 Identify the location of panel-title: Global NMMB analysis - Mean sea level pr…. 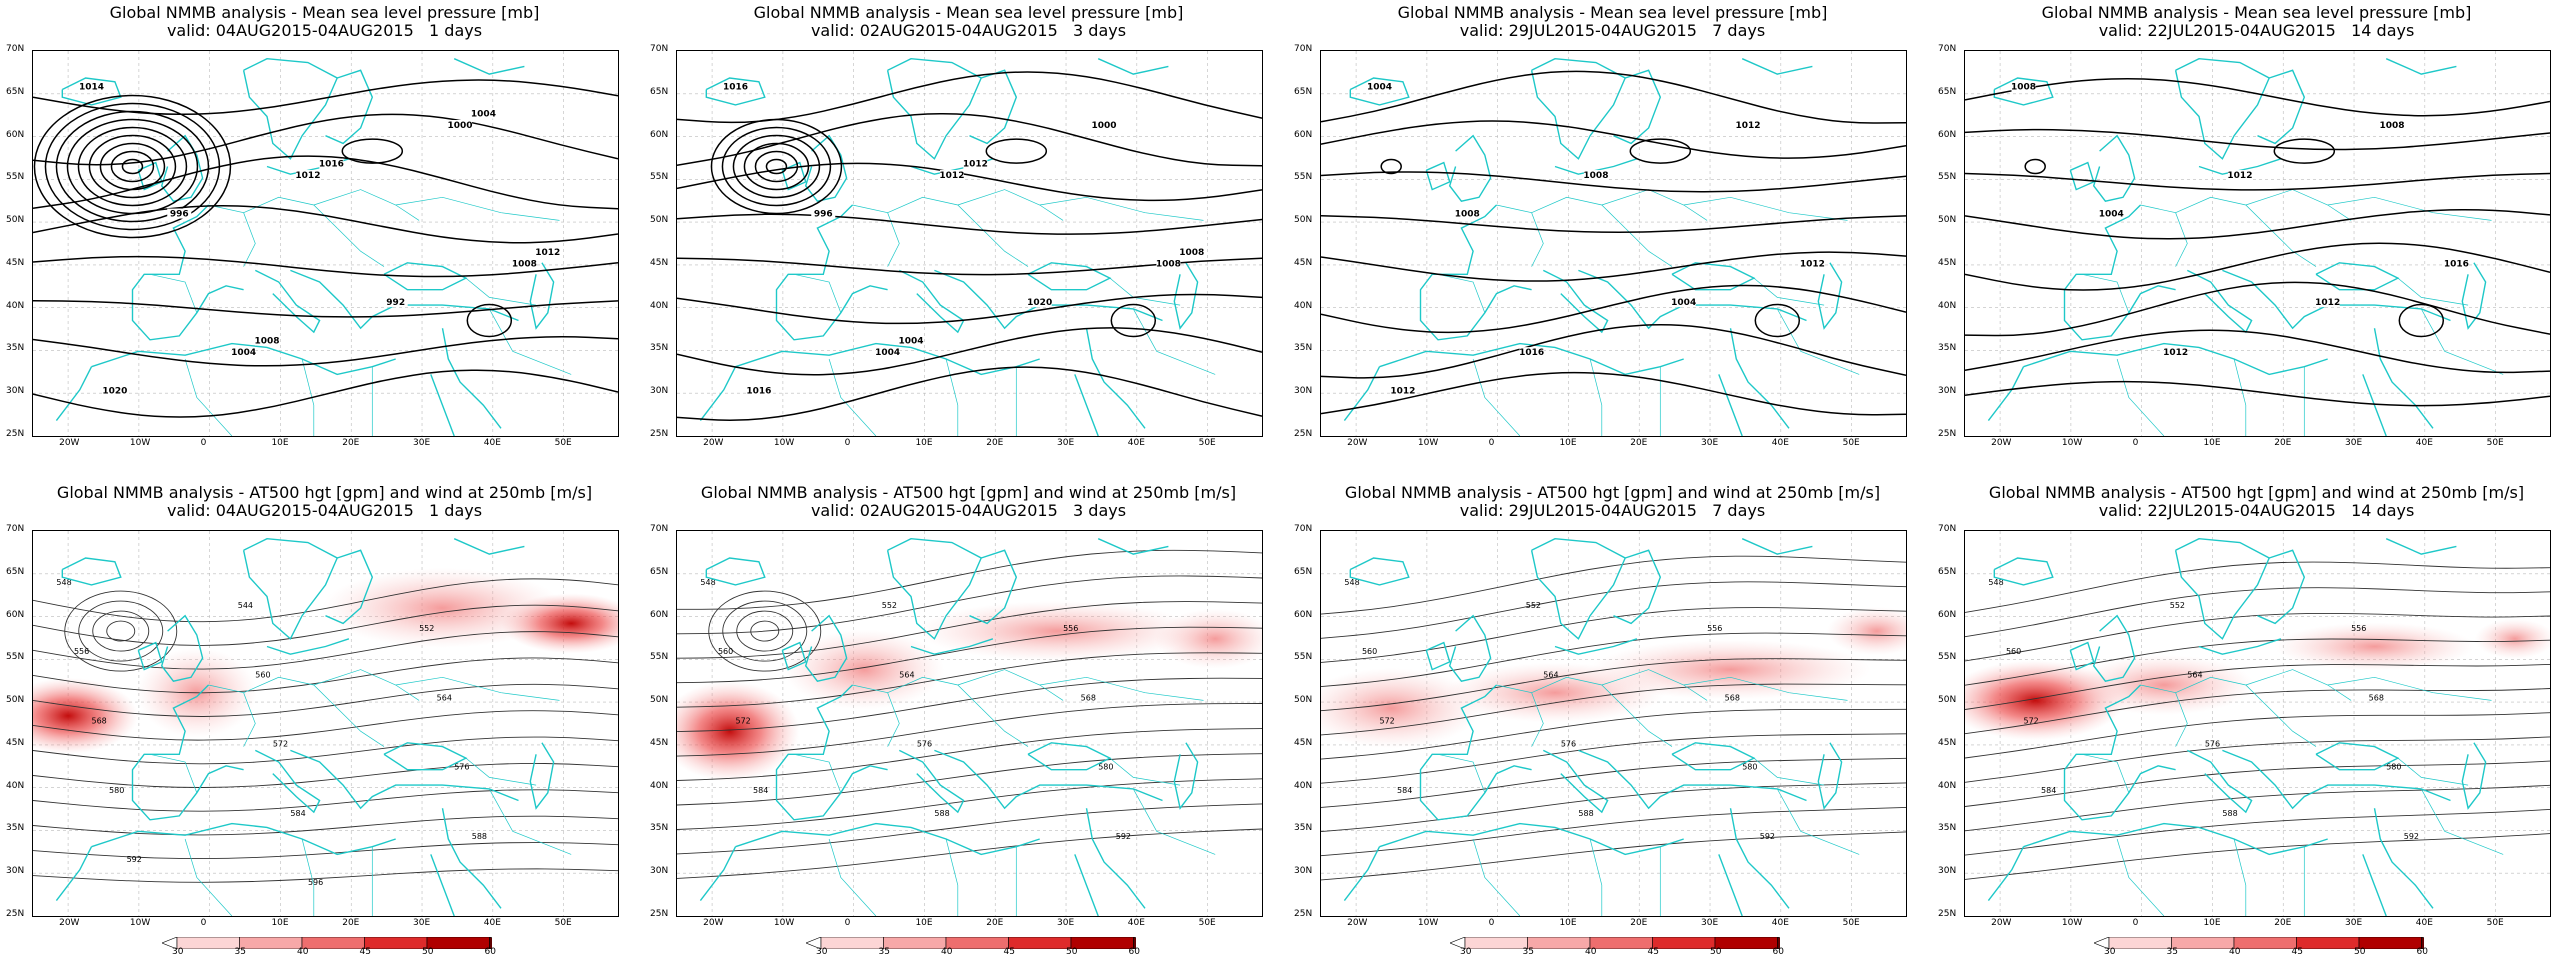
(968, 22).